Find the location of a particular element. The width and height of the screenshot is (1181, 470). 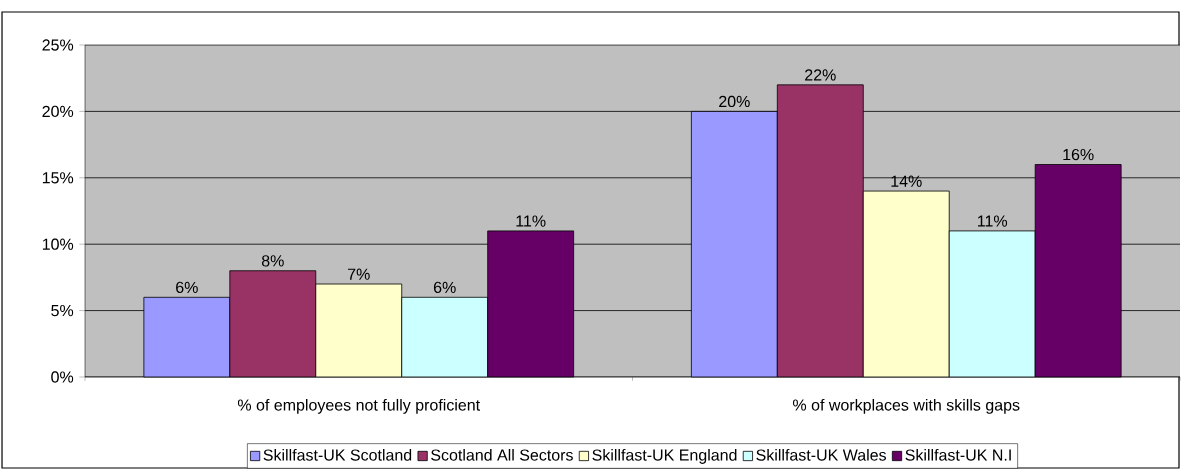

x-tick-label: % of employees not fully proficient is located at coordinates (358, 406).